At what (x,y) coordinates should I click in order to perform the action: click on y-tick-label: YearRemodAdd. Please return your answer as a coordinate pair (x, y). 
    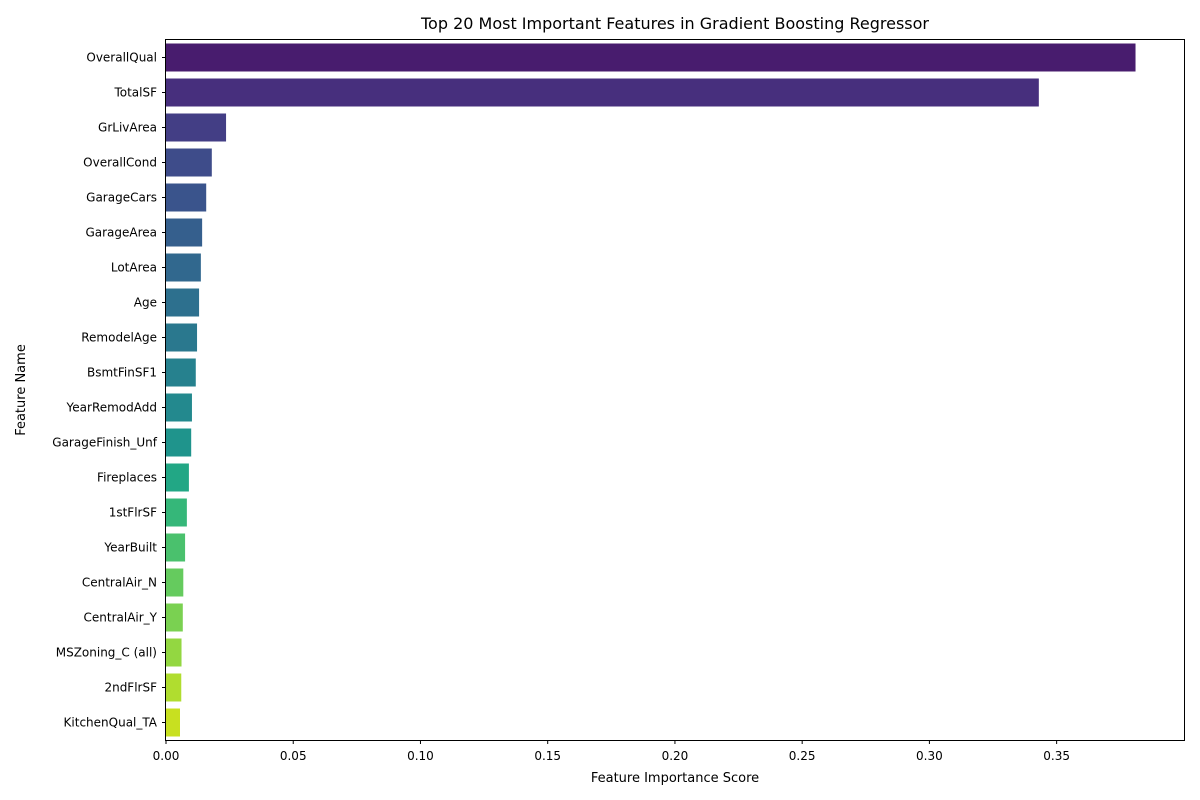
    Looking at the image, I should click on (111, 408).